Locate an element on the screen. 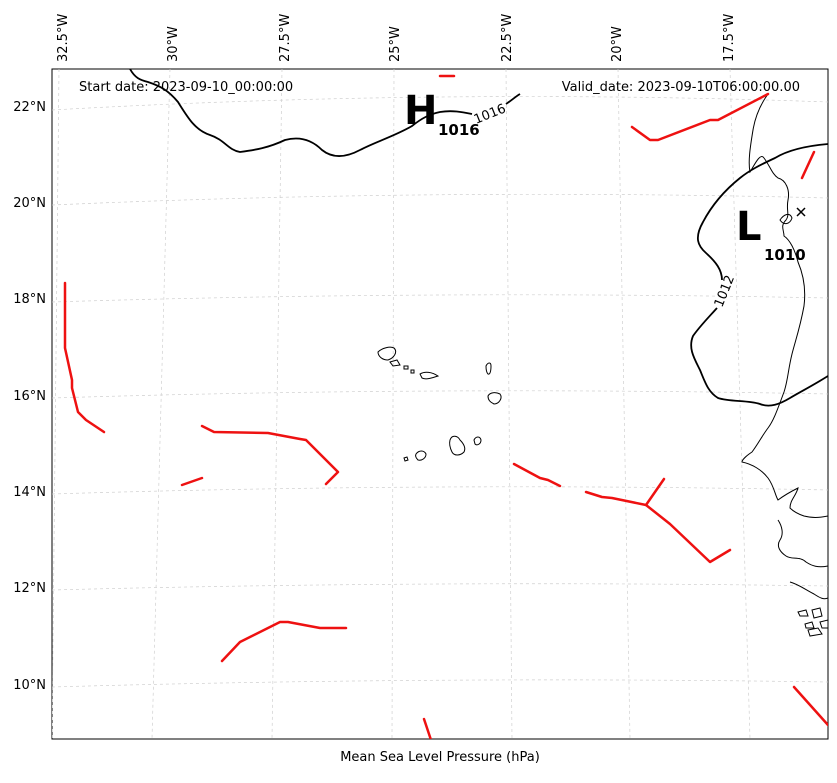 This screenshot has height=783, width=837. lon-label: 17.5°W is located at coordinates (729, 38).